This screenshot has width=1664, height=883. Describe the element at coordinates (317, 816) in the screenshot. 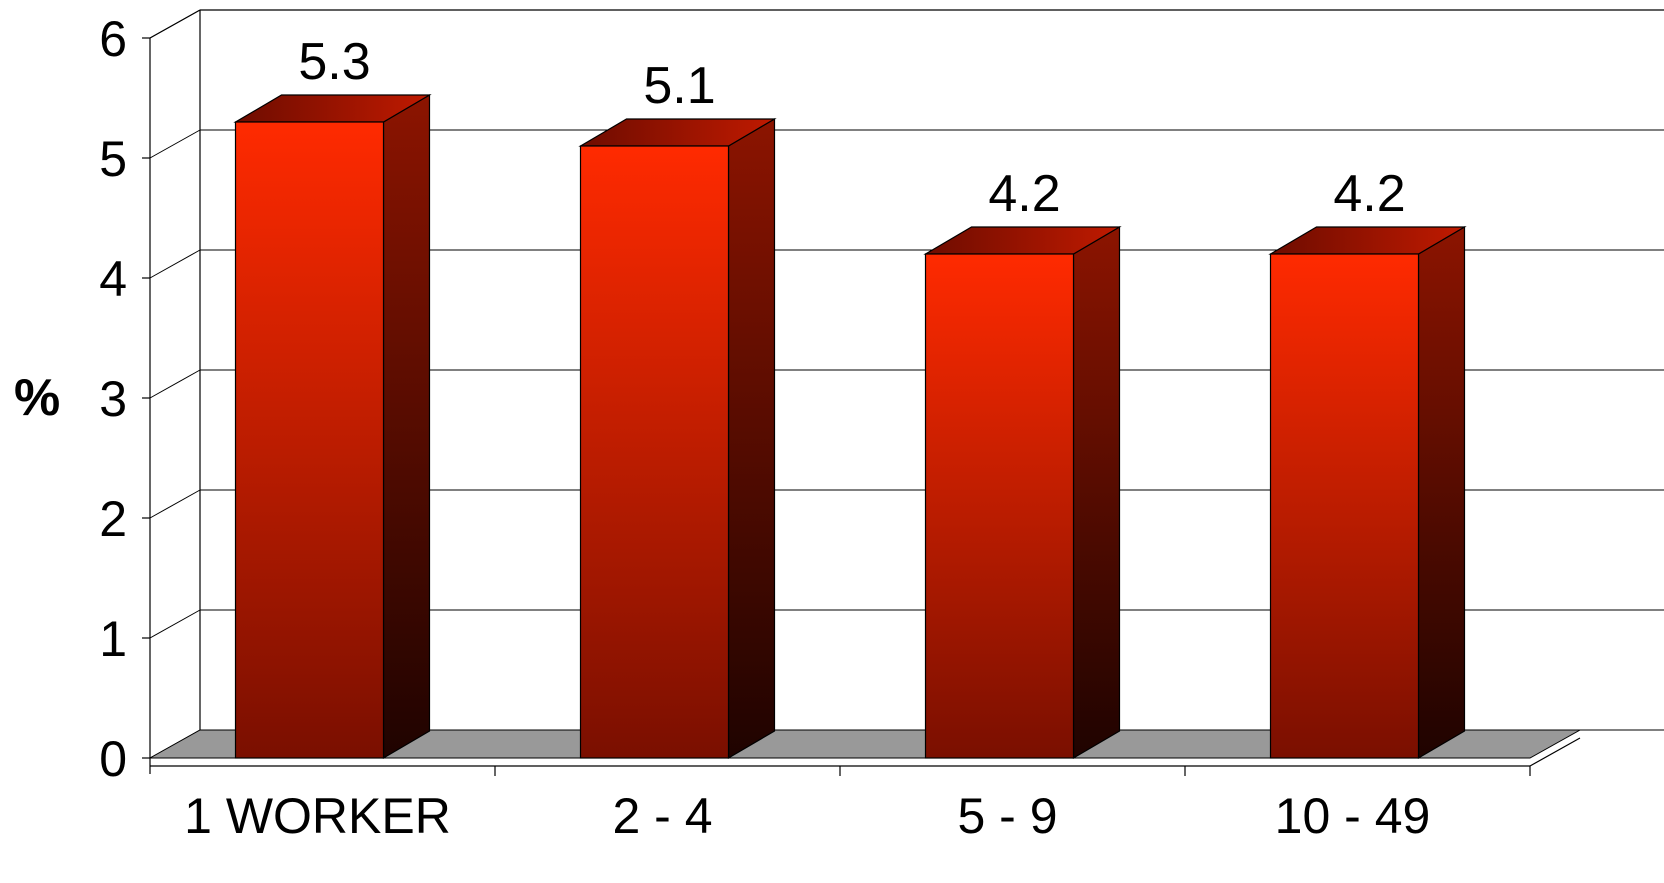

I see `category-label: 1 WORKER` at that location.